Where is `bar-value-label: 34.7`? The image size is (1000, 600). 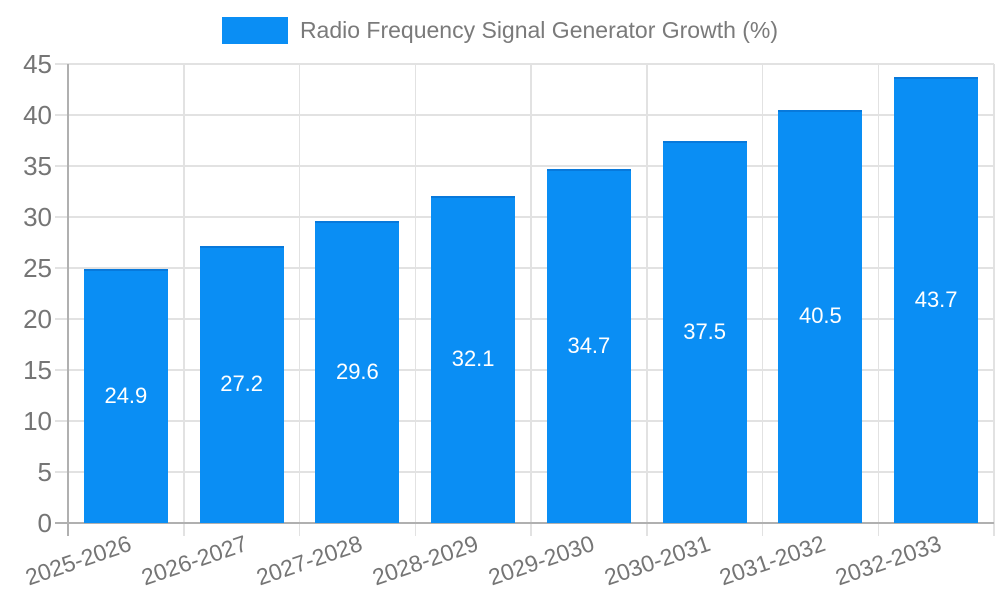
bar-value-label: 34.7 is located at coordinates (589, 346).